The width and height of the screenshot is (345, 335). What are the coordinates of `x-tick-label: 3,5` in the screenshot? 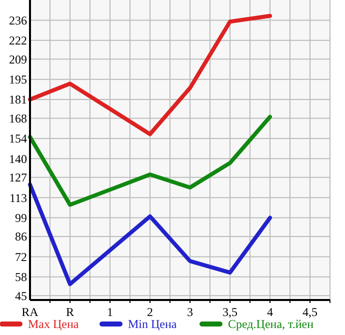 It's located at (230, 312).